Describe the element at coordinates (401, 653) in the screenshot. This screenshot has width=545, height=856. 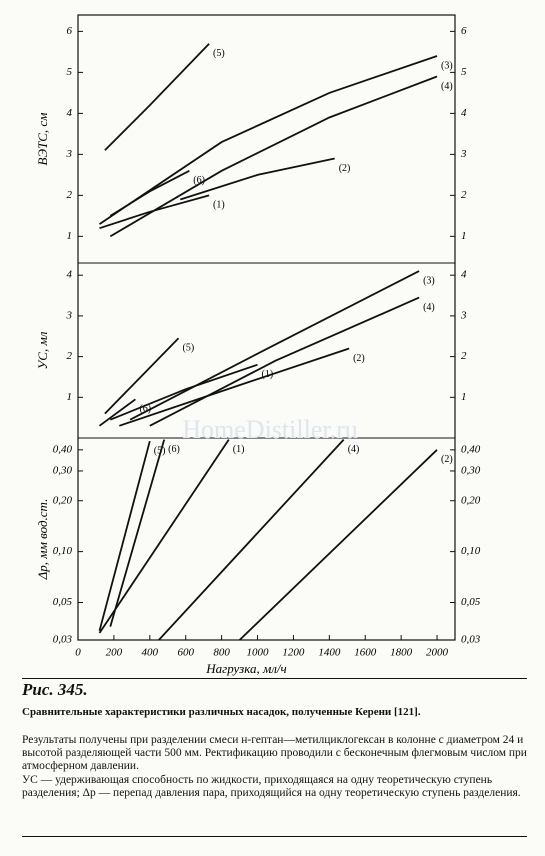
I see `x-tick-label: 1800` at that location.